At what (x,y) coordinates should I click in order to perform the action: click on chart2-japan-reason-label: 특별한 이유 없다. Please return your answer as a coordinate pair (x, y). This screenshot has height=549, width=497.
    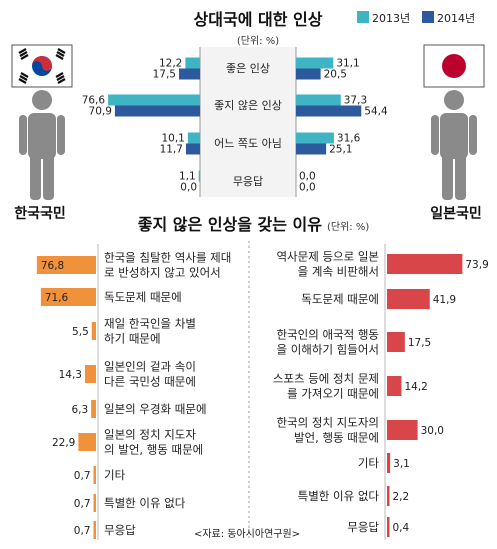
    Looking at the image, I should click on (339, 496).